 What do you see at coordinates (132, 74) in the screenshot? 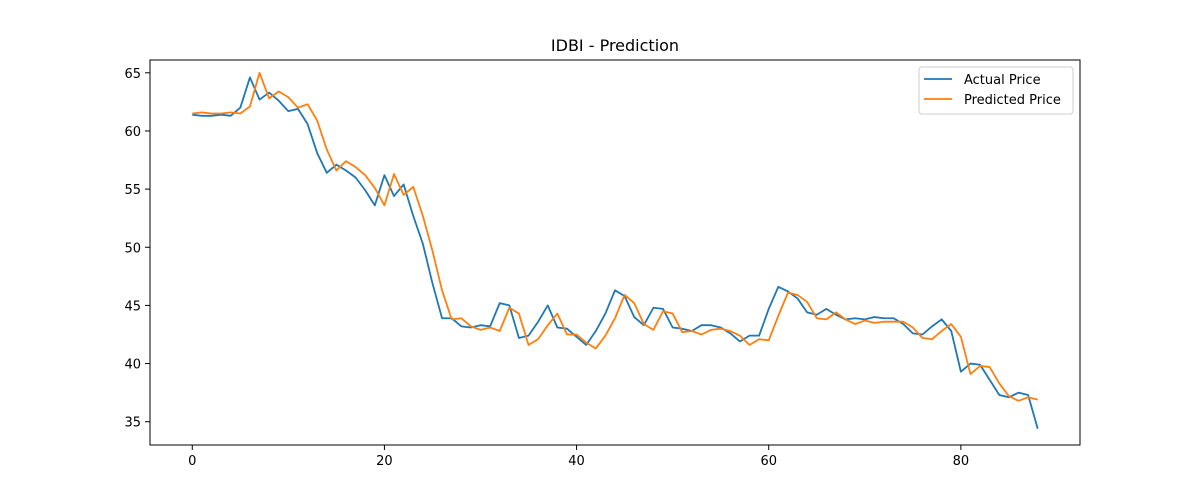
I see `y-tick-label: 65` at bounding box center [132, 74].